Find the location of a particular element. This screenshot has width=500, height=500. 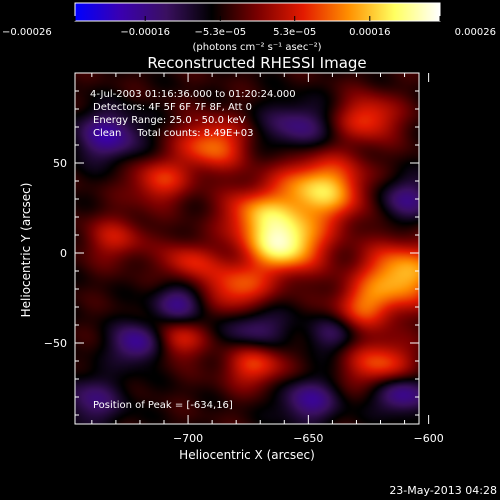

info-total-counts: Clean Total counts: 8.49E+03 is located at coordinates (173, 133).